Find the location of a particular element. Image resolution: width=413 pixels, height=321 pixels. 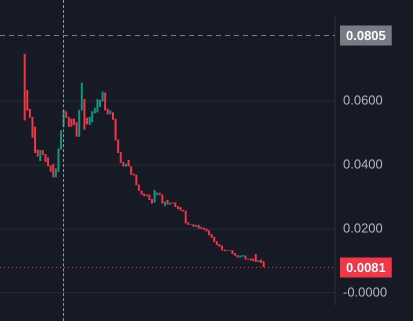

y-tick-label: 0.0600 is located at coordinates (363, 100).